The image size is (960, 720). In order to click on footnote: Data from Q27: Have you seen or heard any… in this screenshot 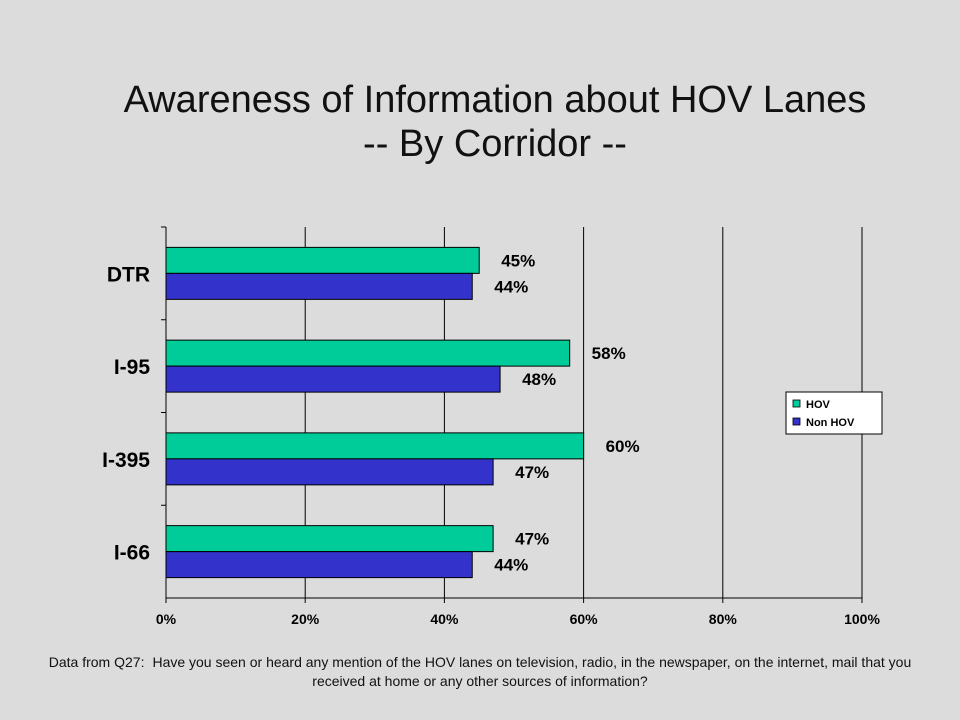, I will do `click(480, 672)`.